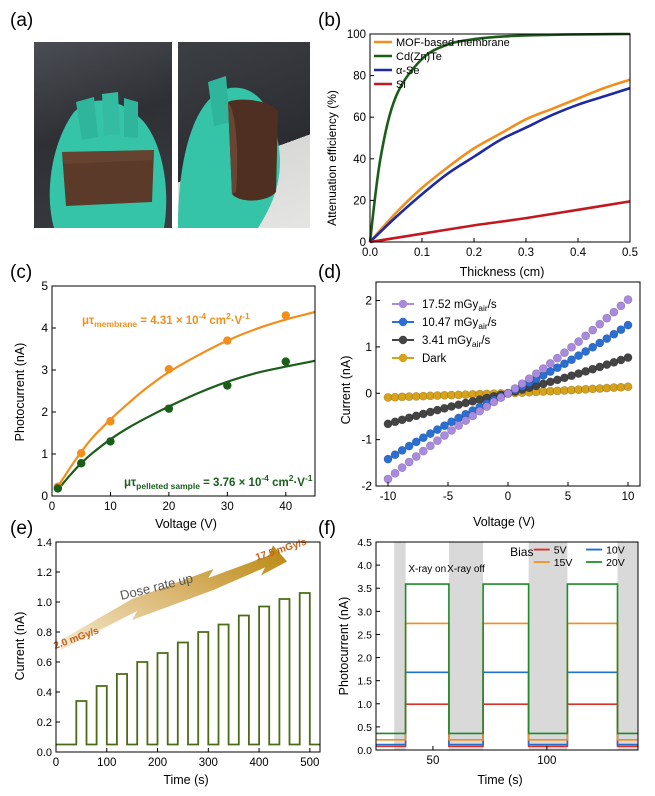 The height and width of the screenshot is (796, 655). What do you see at coordinates (258, 763) in the screenshot?
I see `x-tick-label: 400` at bounding box center [258, 763].